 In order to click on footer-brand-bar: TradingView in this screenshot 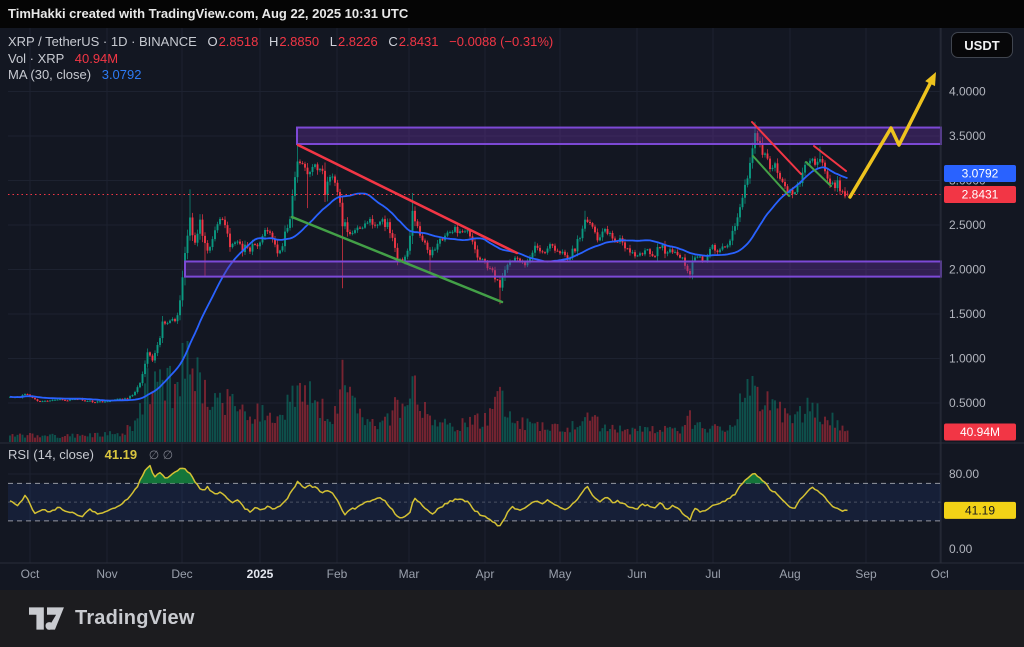, I will do `click(512, 618)`.